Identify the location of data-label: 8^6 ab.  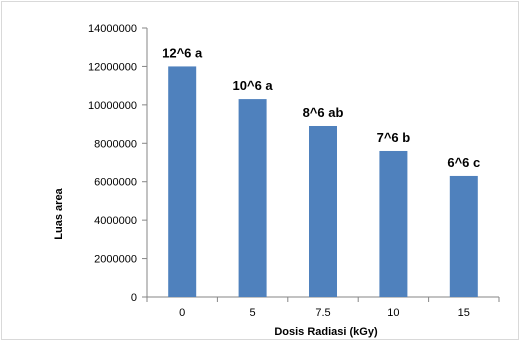
(323, 112).